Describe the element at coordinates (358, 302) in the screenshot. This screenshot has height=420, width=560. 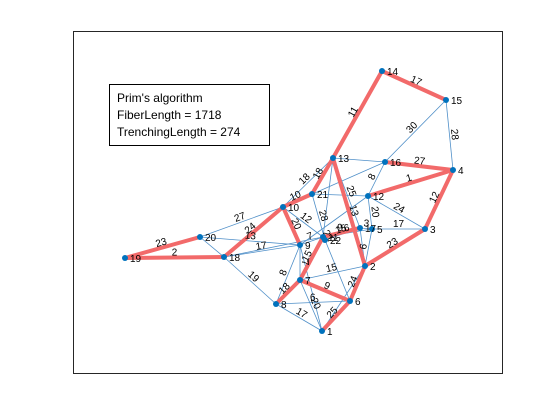
I see `node-label-6: 6` at that location.